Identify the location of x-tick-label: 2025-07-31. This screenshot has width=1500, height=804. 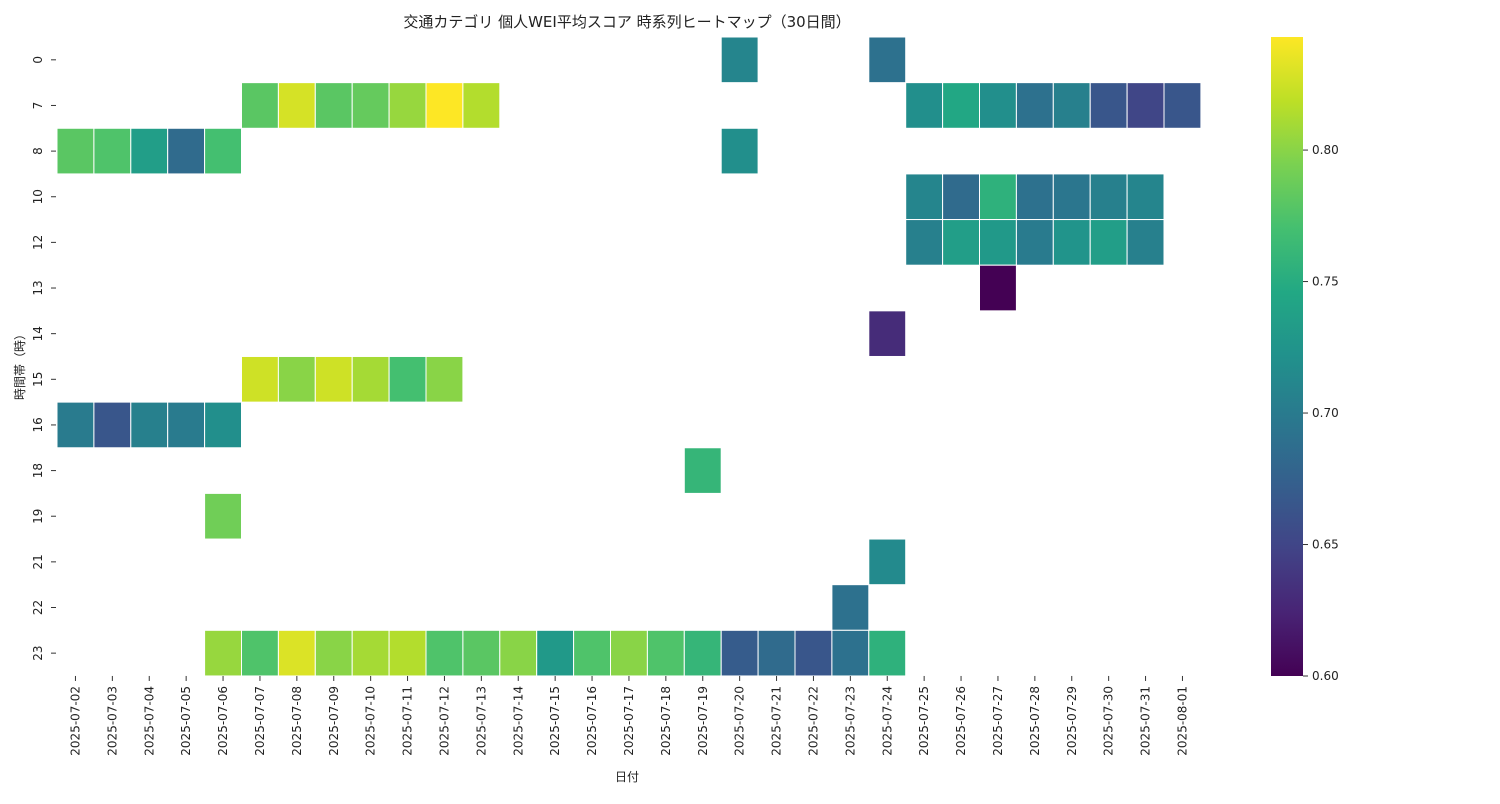
(1146, 721).